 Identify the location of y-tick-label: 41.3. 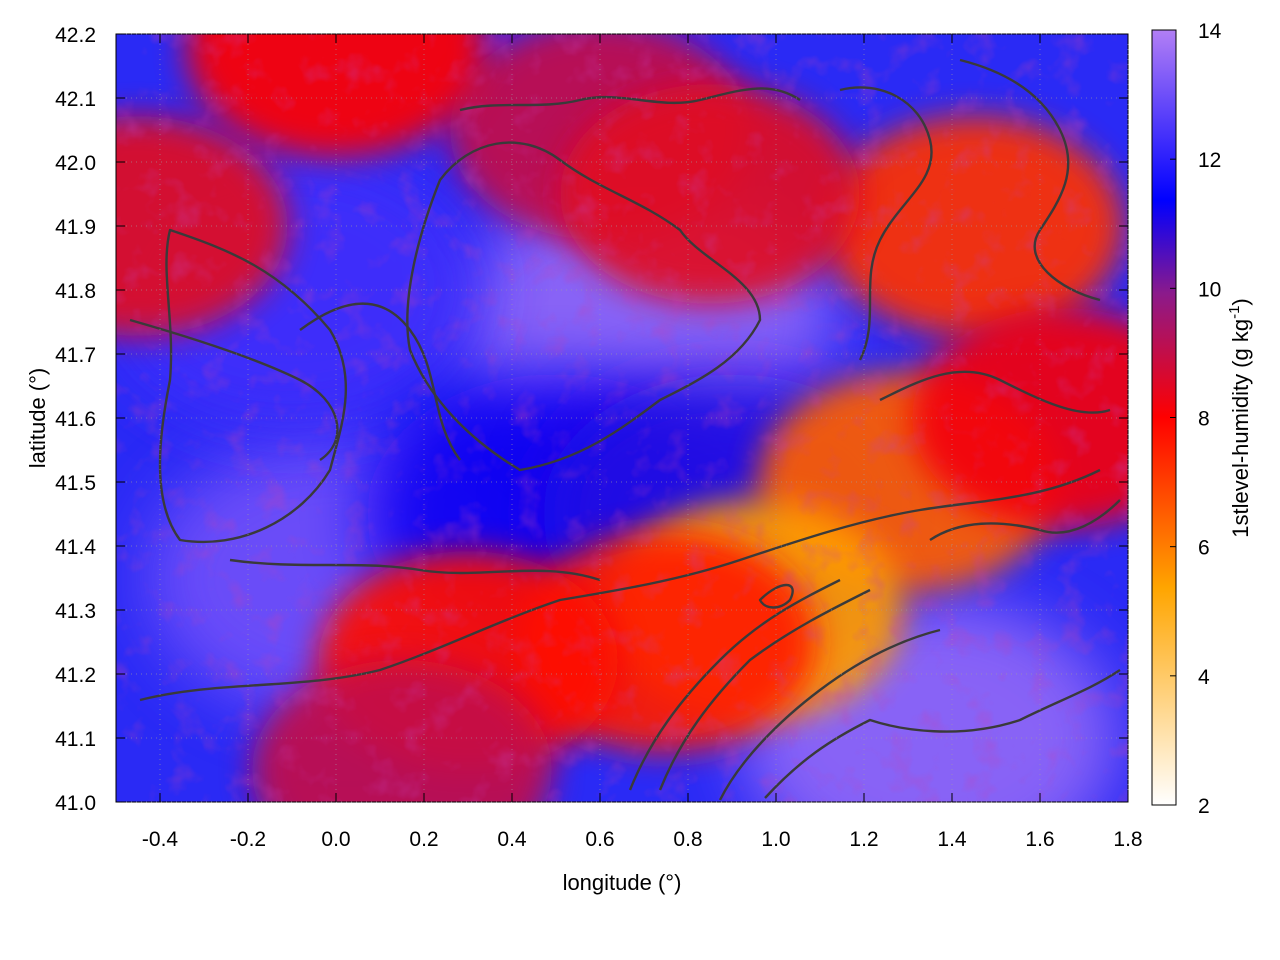
(75, 611).